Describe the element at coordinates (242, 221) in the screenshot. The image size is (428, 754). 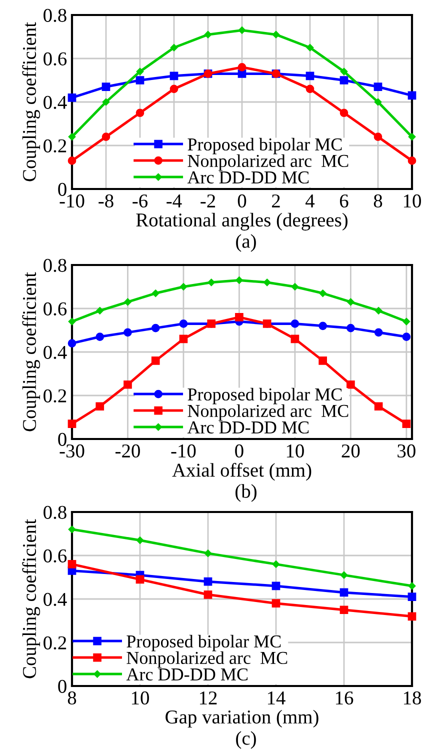
I see `x-axis-title: Rotational angles (degrees)` at that location.